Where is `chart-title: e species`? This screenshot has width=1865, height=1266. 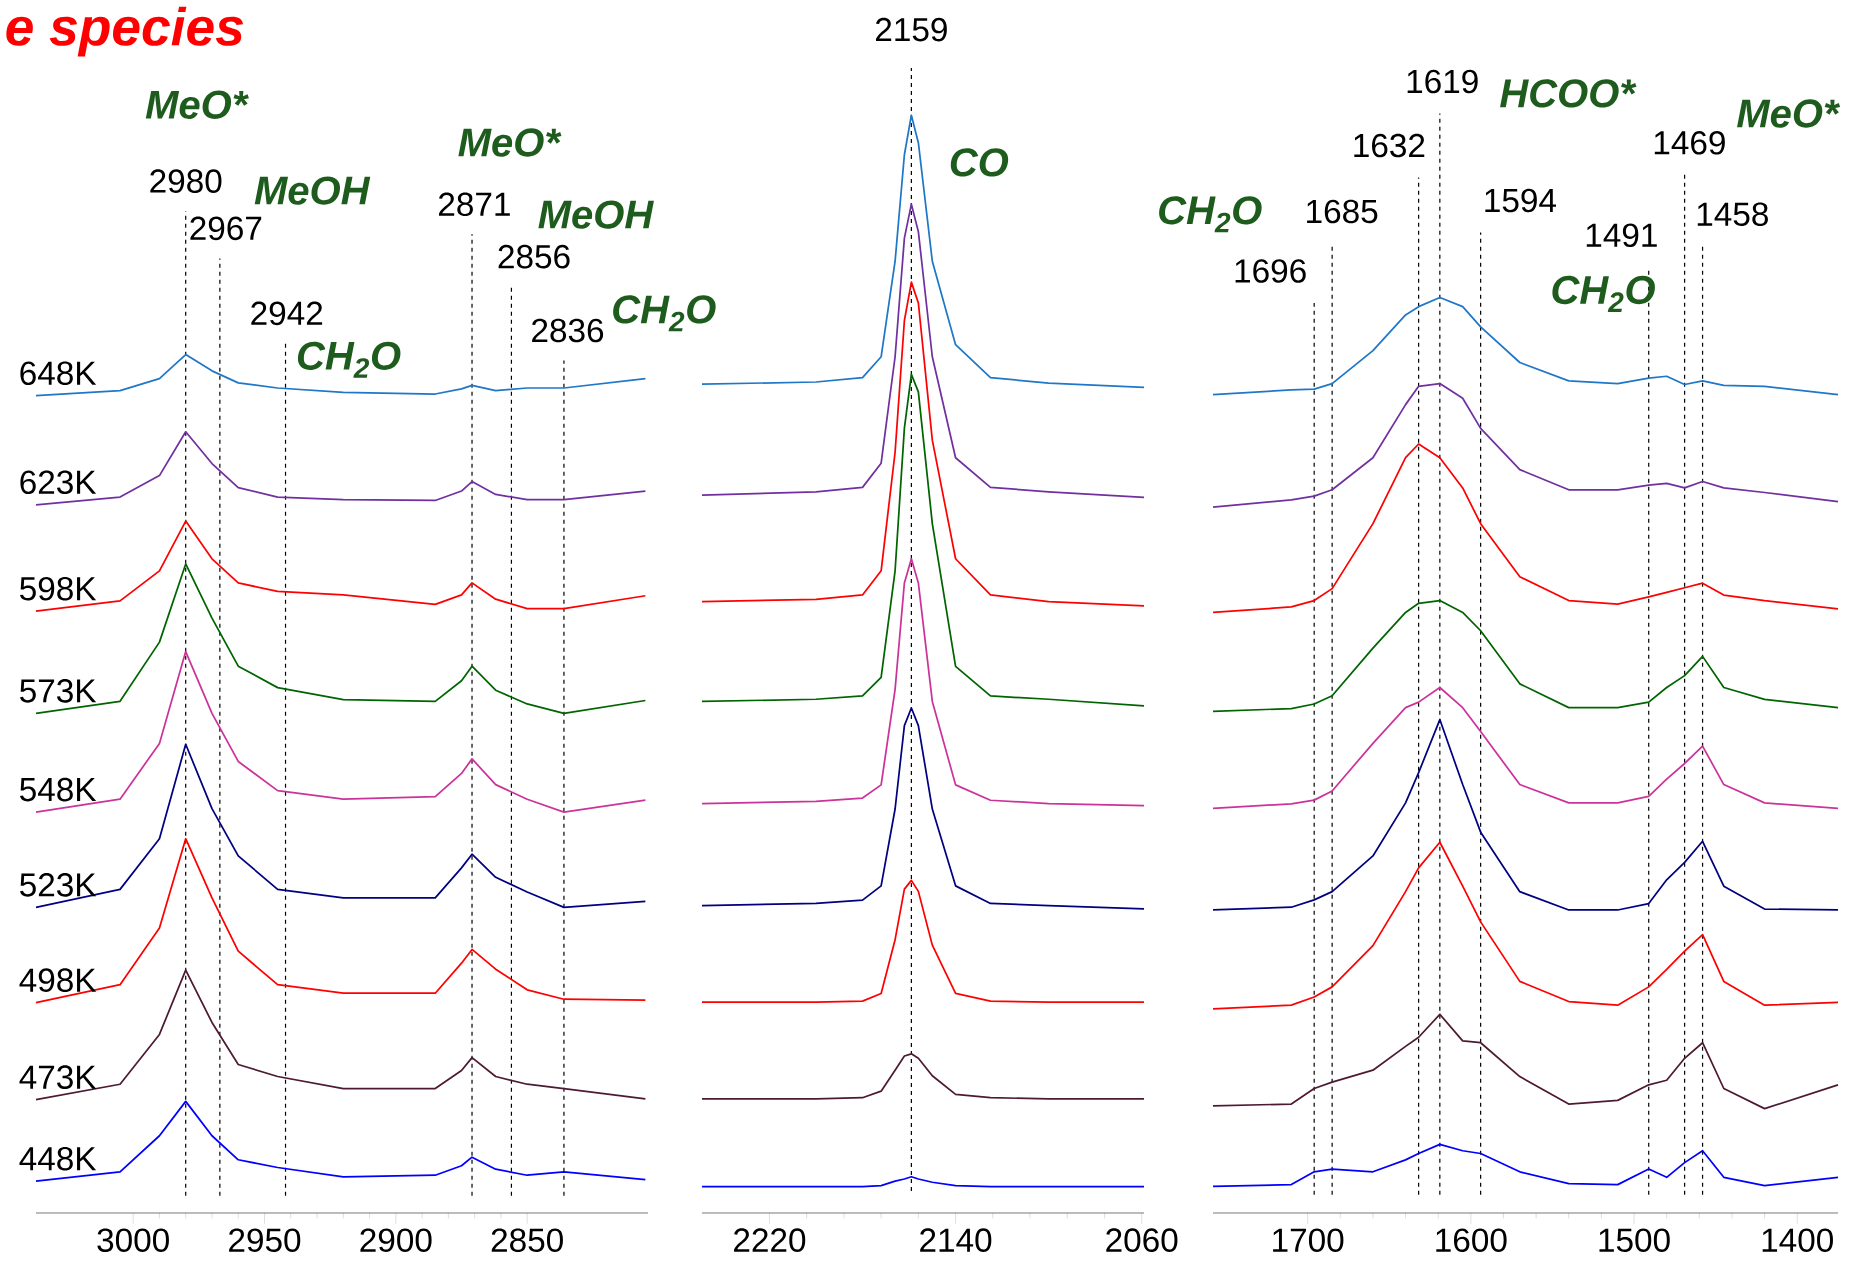 chart-title: e species is located at coordinates (124, 31).